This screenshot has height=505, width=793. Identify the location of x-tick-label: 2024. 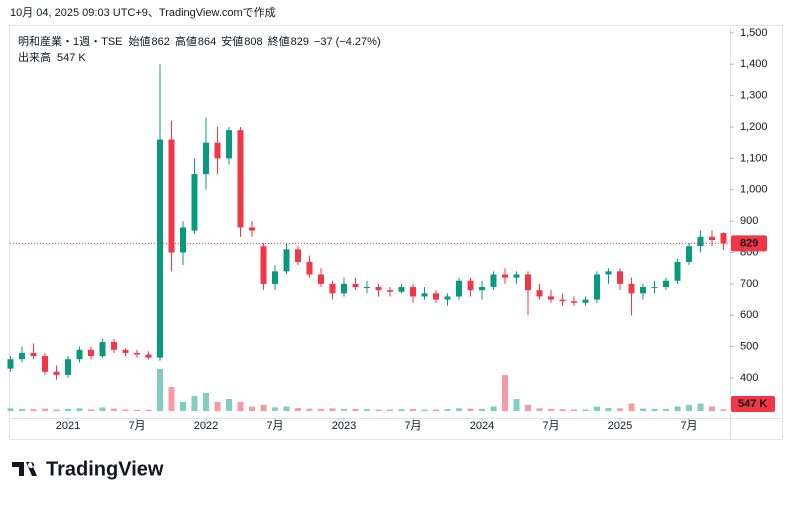
(482, 426).